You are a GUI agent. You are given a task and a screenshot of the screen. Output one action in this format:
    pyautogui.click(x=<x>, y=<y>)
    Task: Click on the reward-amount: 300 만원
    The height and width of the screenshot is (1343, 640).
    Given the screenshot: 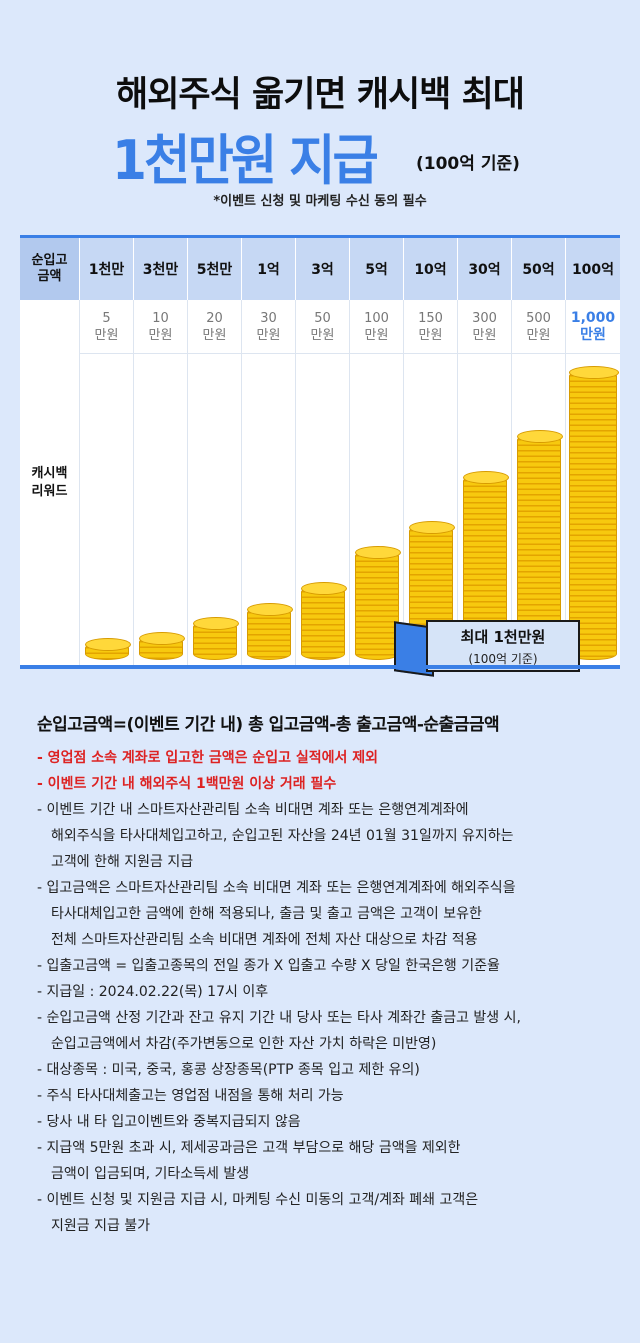 What is the action you would take?
    pyautogui.click(x=485, y=326)
    